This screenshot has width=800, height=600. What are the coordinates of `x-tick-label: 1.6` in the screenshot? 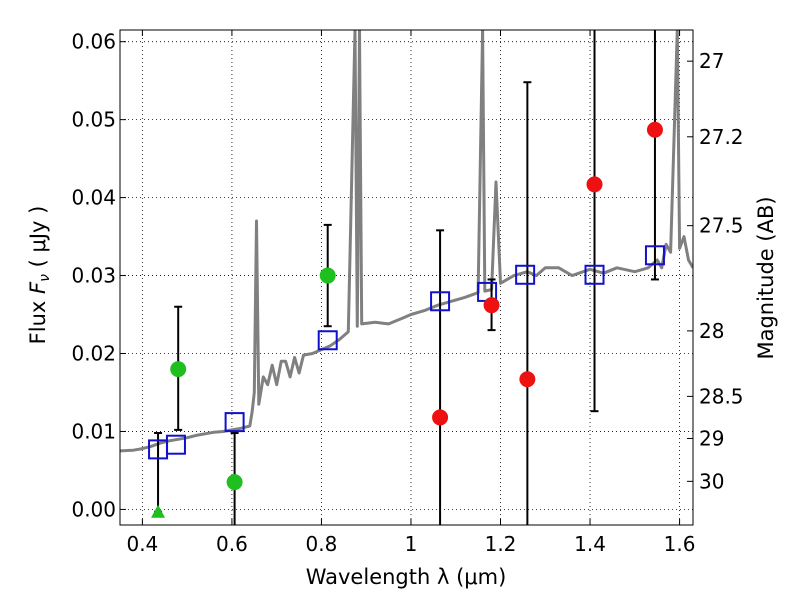 It's located at (680, 544).